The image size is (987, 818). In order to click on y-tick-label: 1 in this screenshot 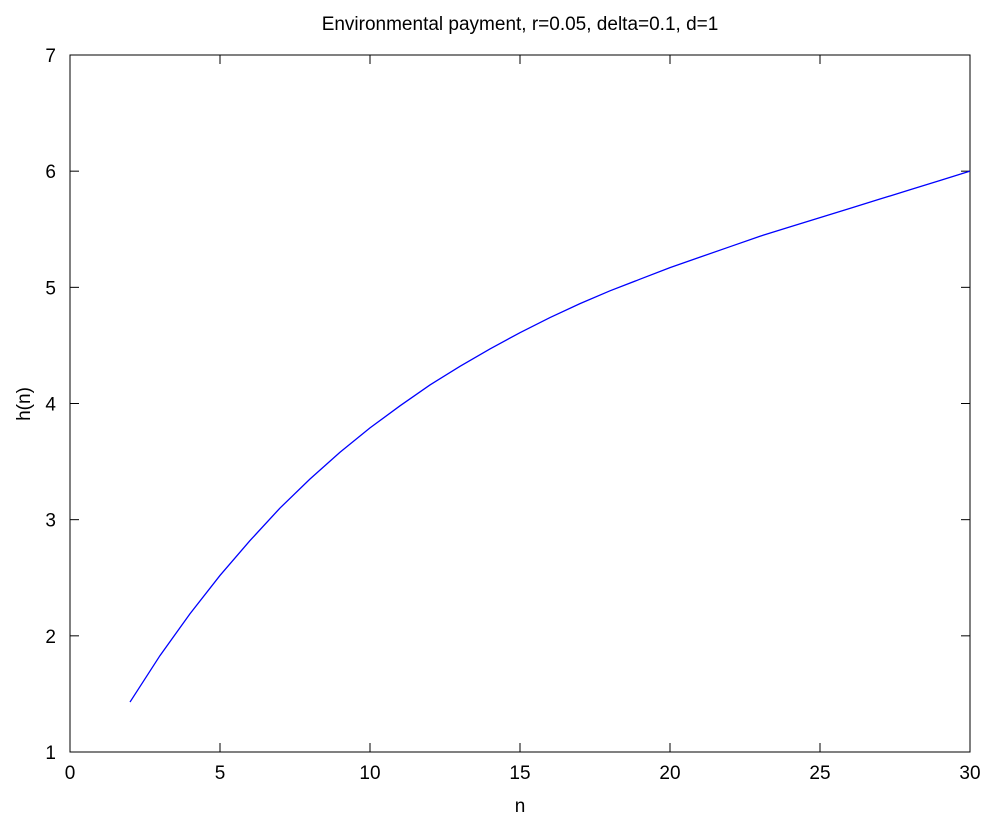, I will do `click(50, 753)`.